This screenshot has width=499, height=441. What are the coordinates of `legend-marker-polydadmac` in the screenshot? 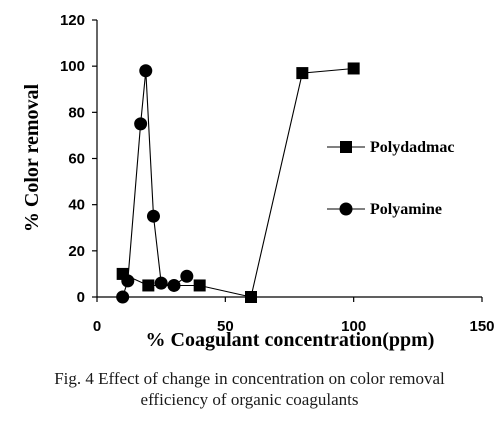 It's located at (346, 147).